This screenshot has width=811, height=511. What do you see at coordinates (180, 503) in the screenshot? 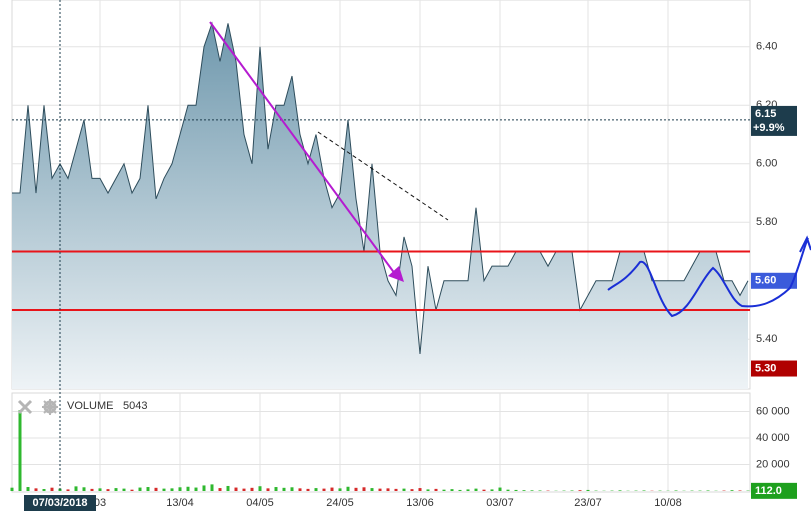
I see `x-tick-label: 13/04` at bounding box center [180, 503].